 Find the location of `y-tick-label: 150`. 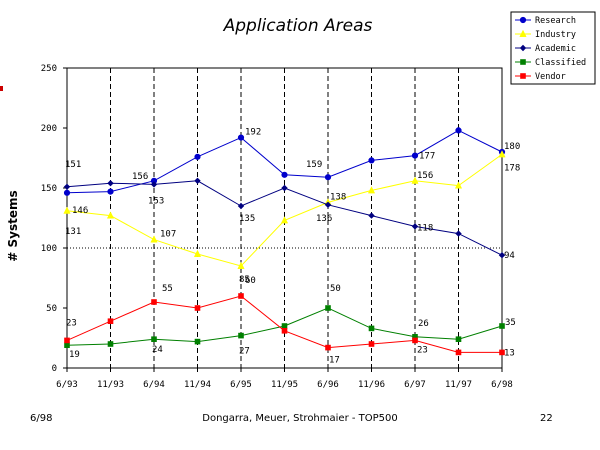

y-tick-label: 150 is located at coordinates (49, 189).